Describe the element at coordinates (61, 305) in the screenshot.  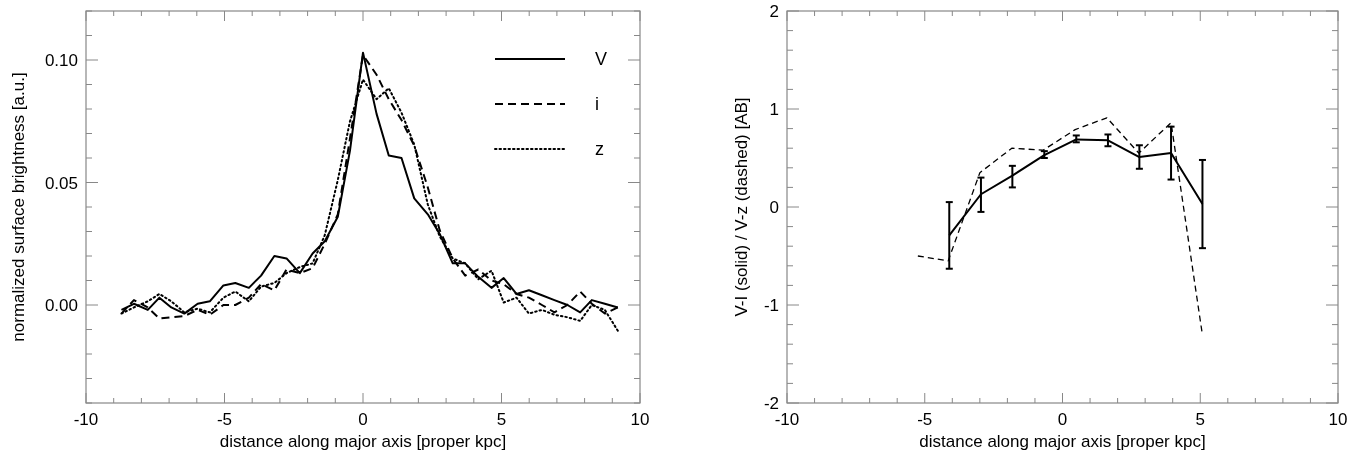
I see `y-tick-label: 0.00` at that location.